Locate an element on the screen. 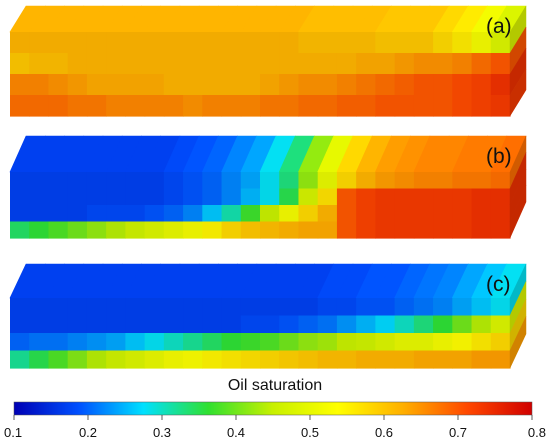 This screenshot has height=448, width=550. colorbar-tick-label: 0.6 is located at coordinates (384, 432).